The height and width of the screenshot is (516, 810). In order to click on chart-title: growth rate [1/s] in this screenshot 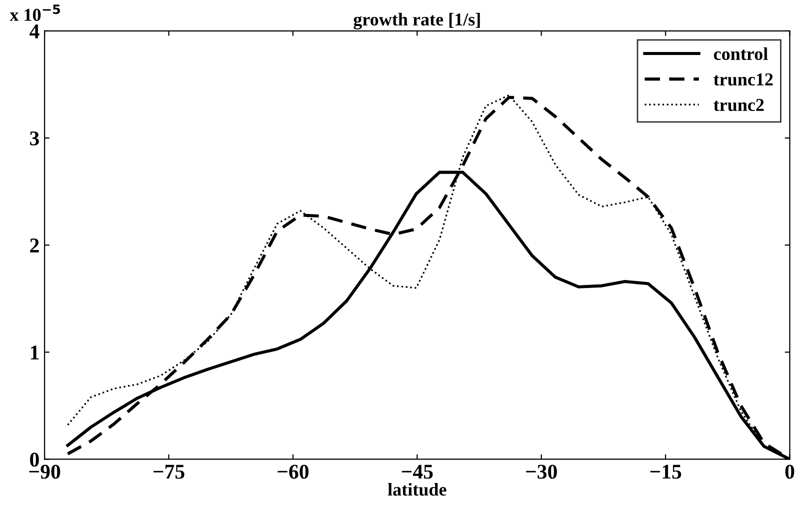, I will do `click(417, 21)`.